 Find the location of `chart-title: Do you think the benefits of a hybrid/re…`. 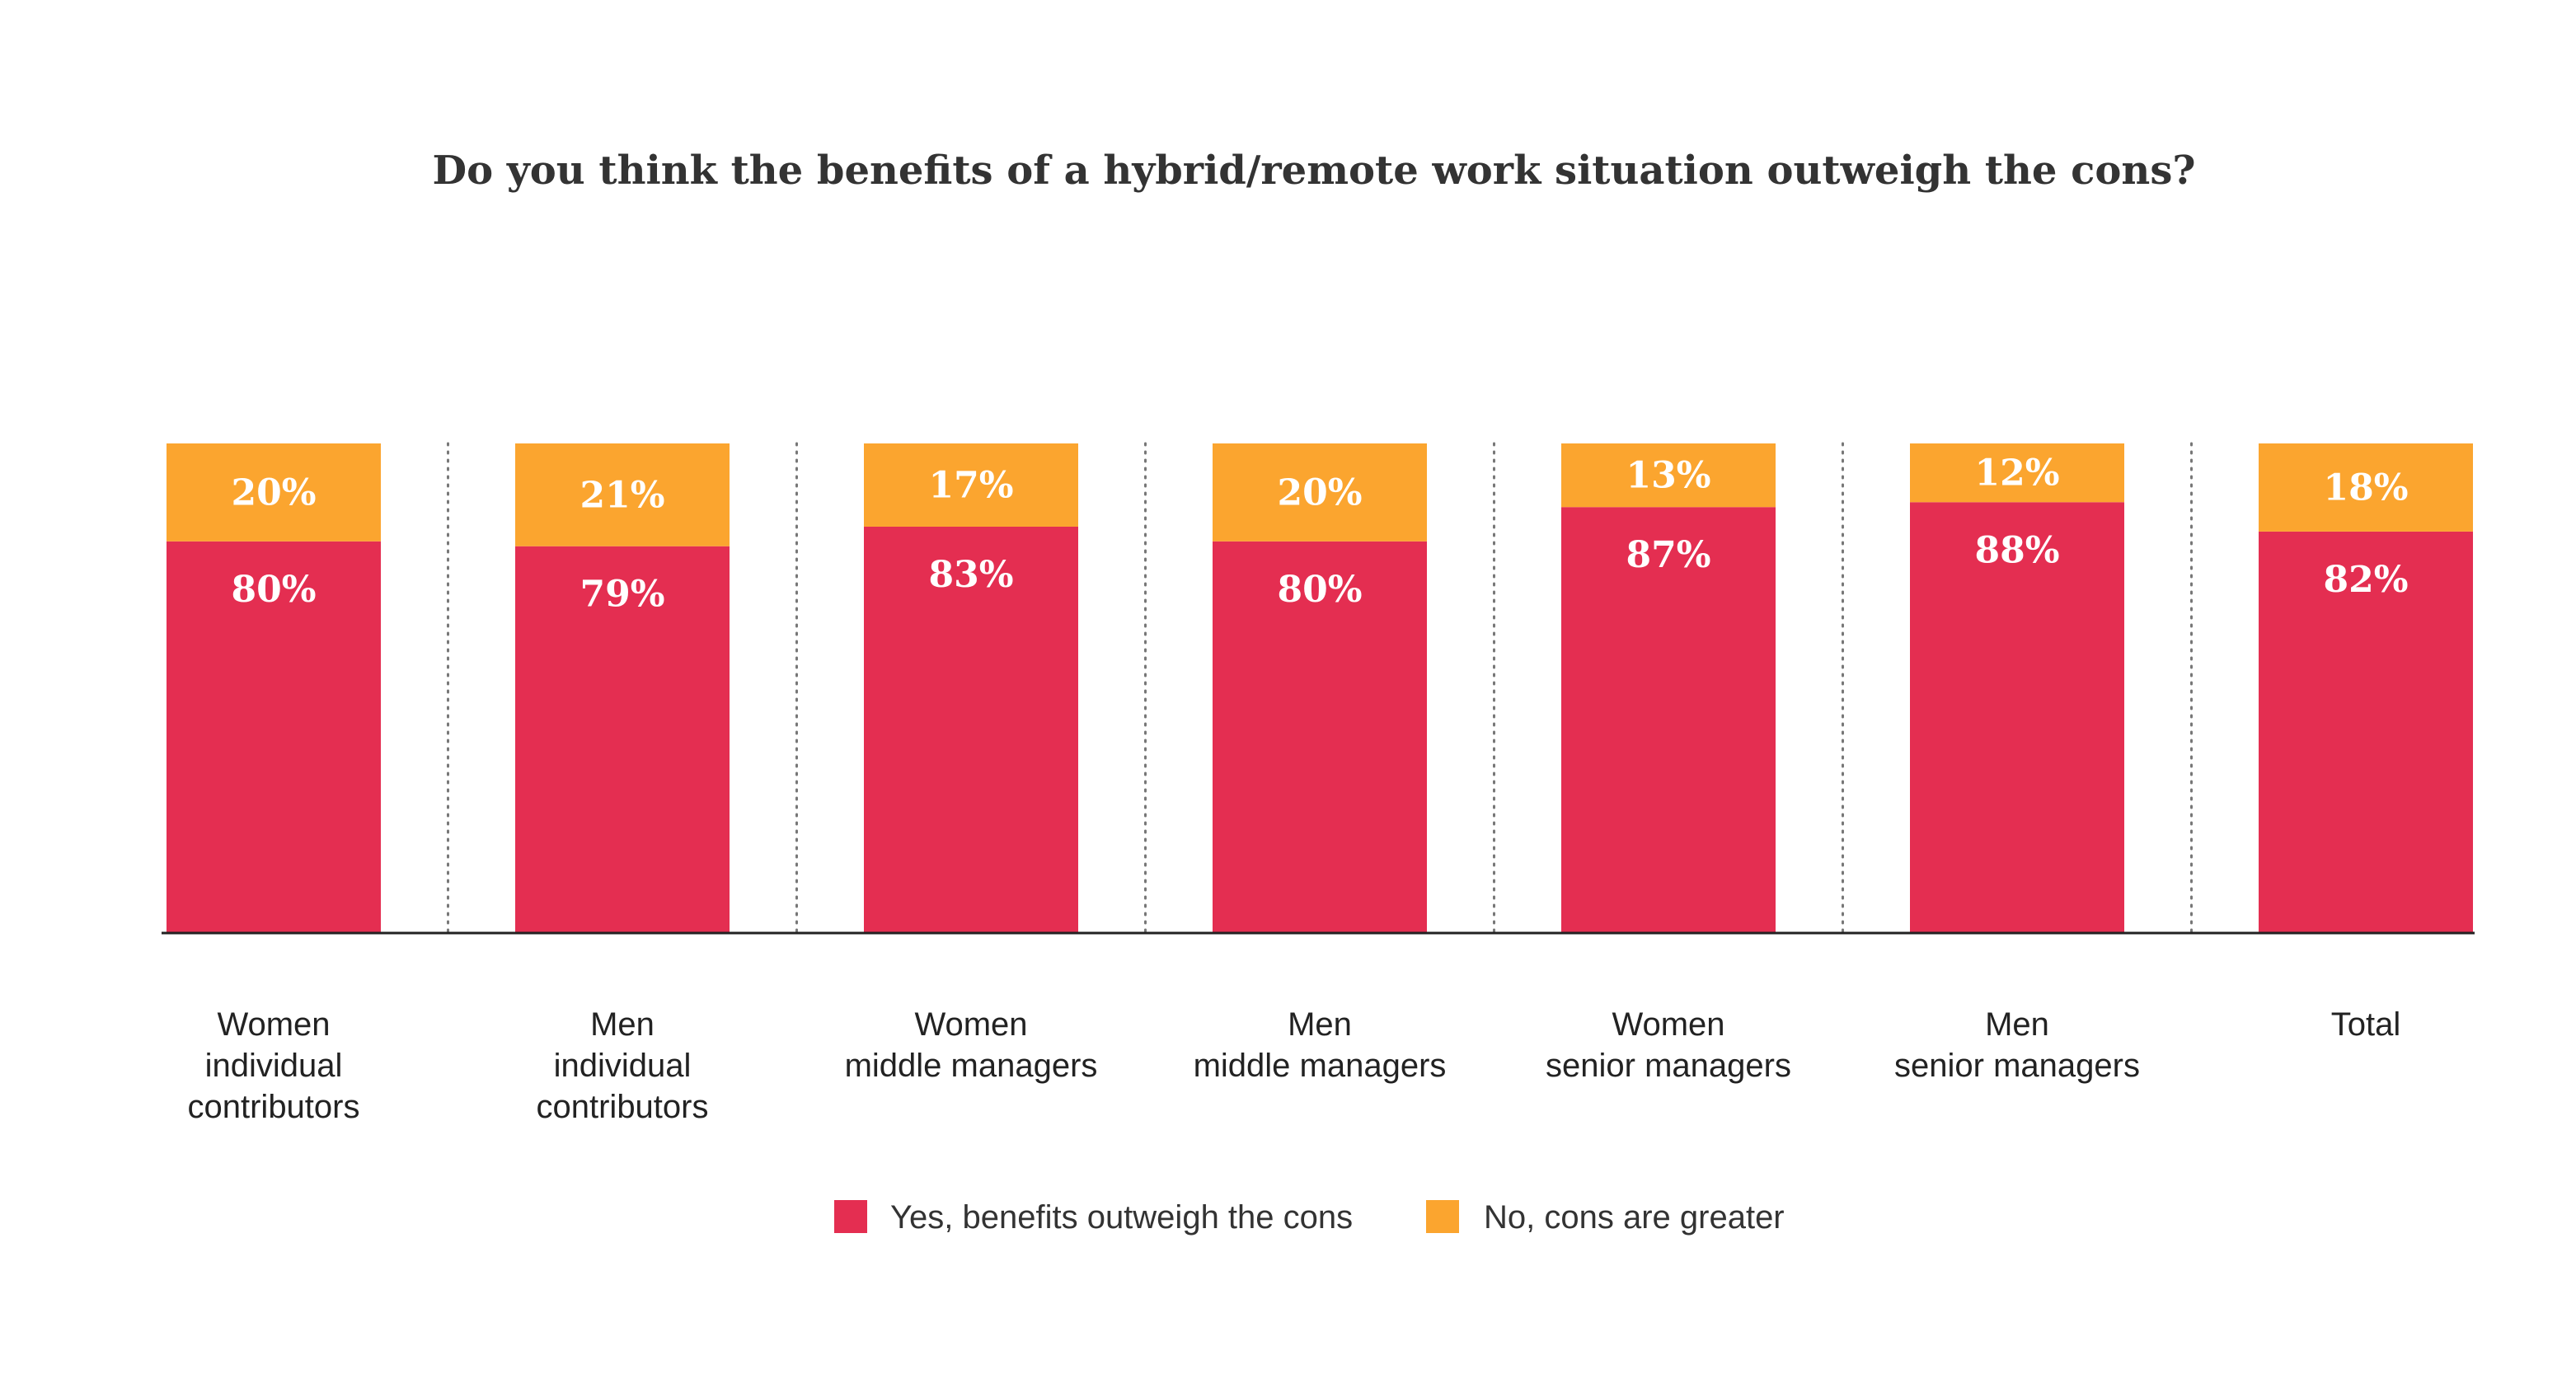

chart-title: Do you think the benefits of a hybrid/re… is located at coordinates (1315, 171).